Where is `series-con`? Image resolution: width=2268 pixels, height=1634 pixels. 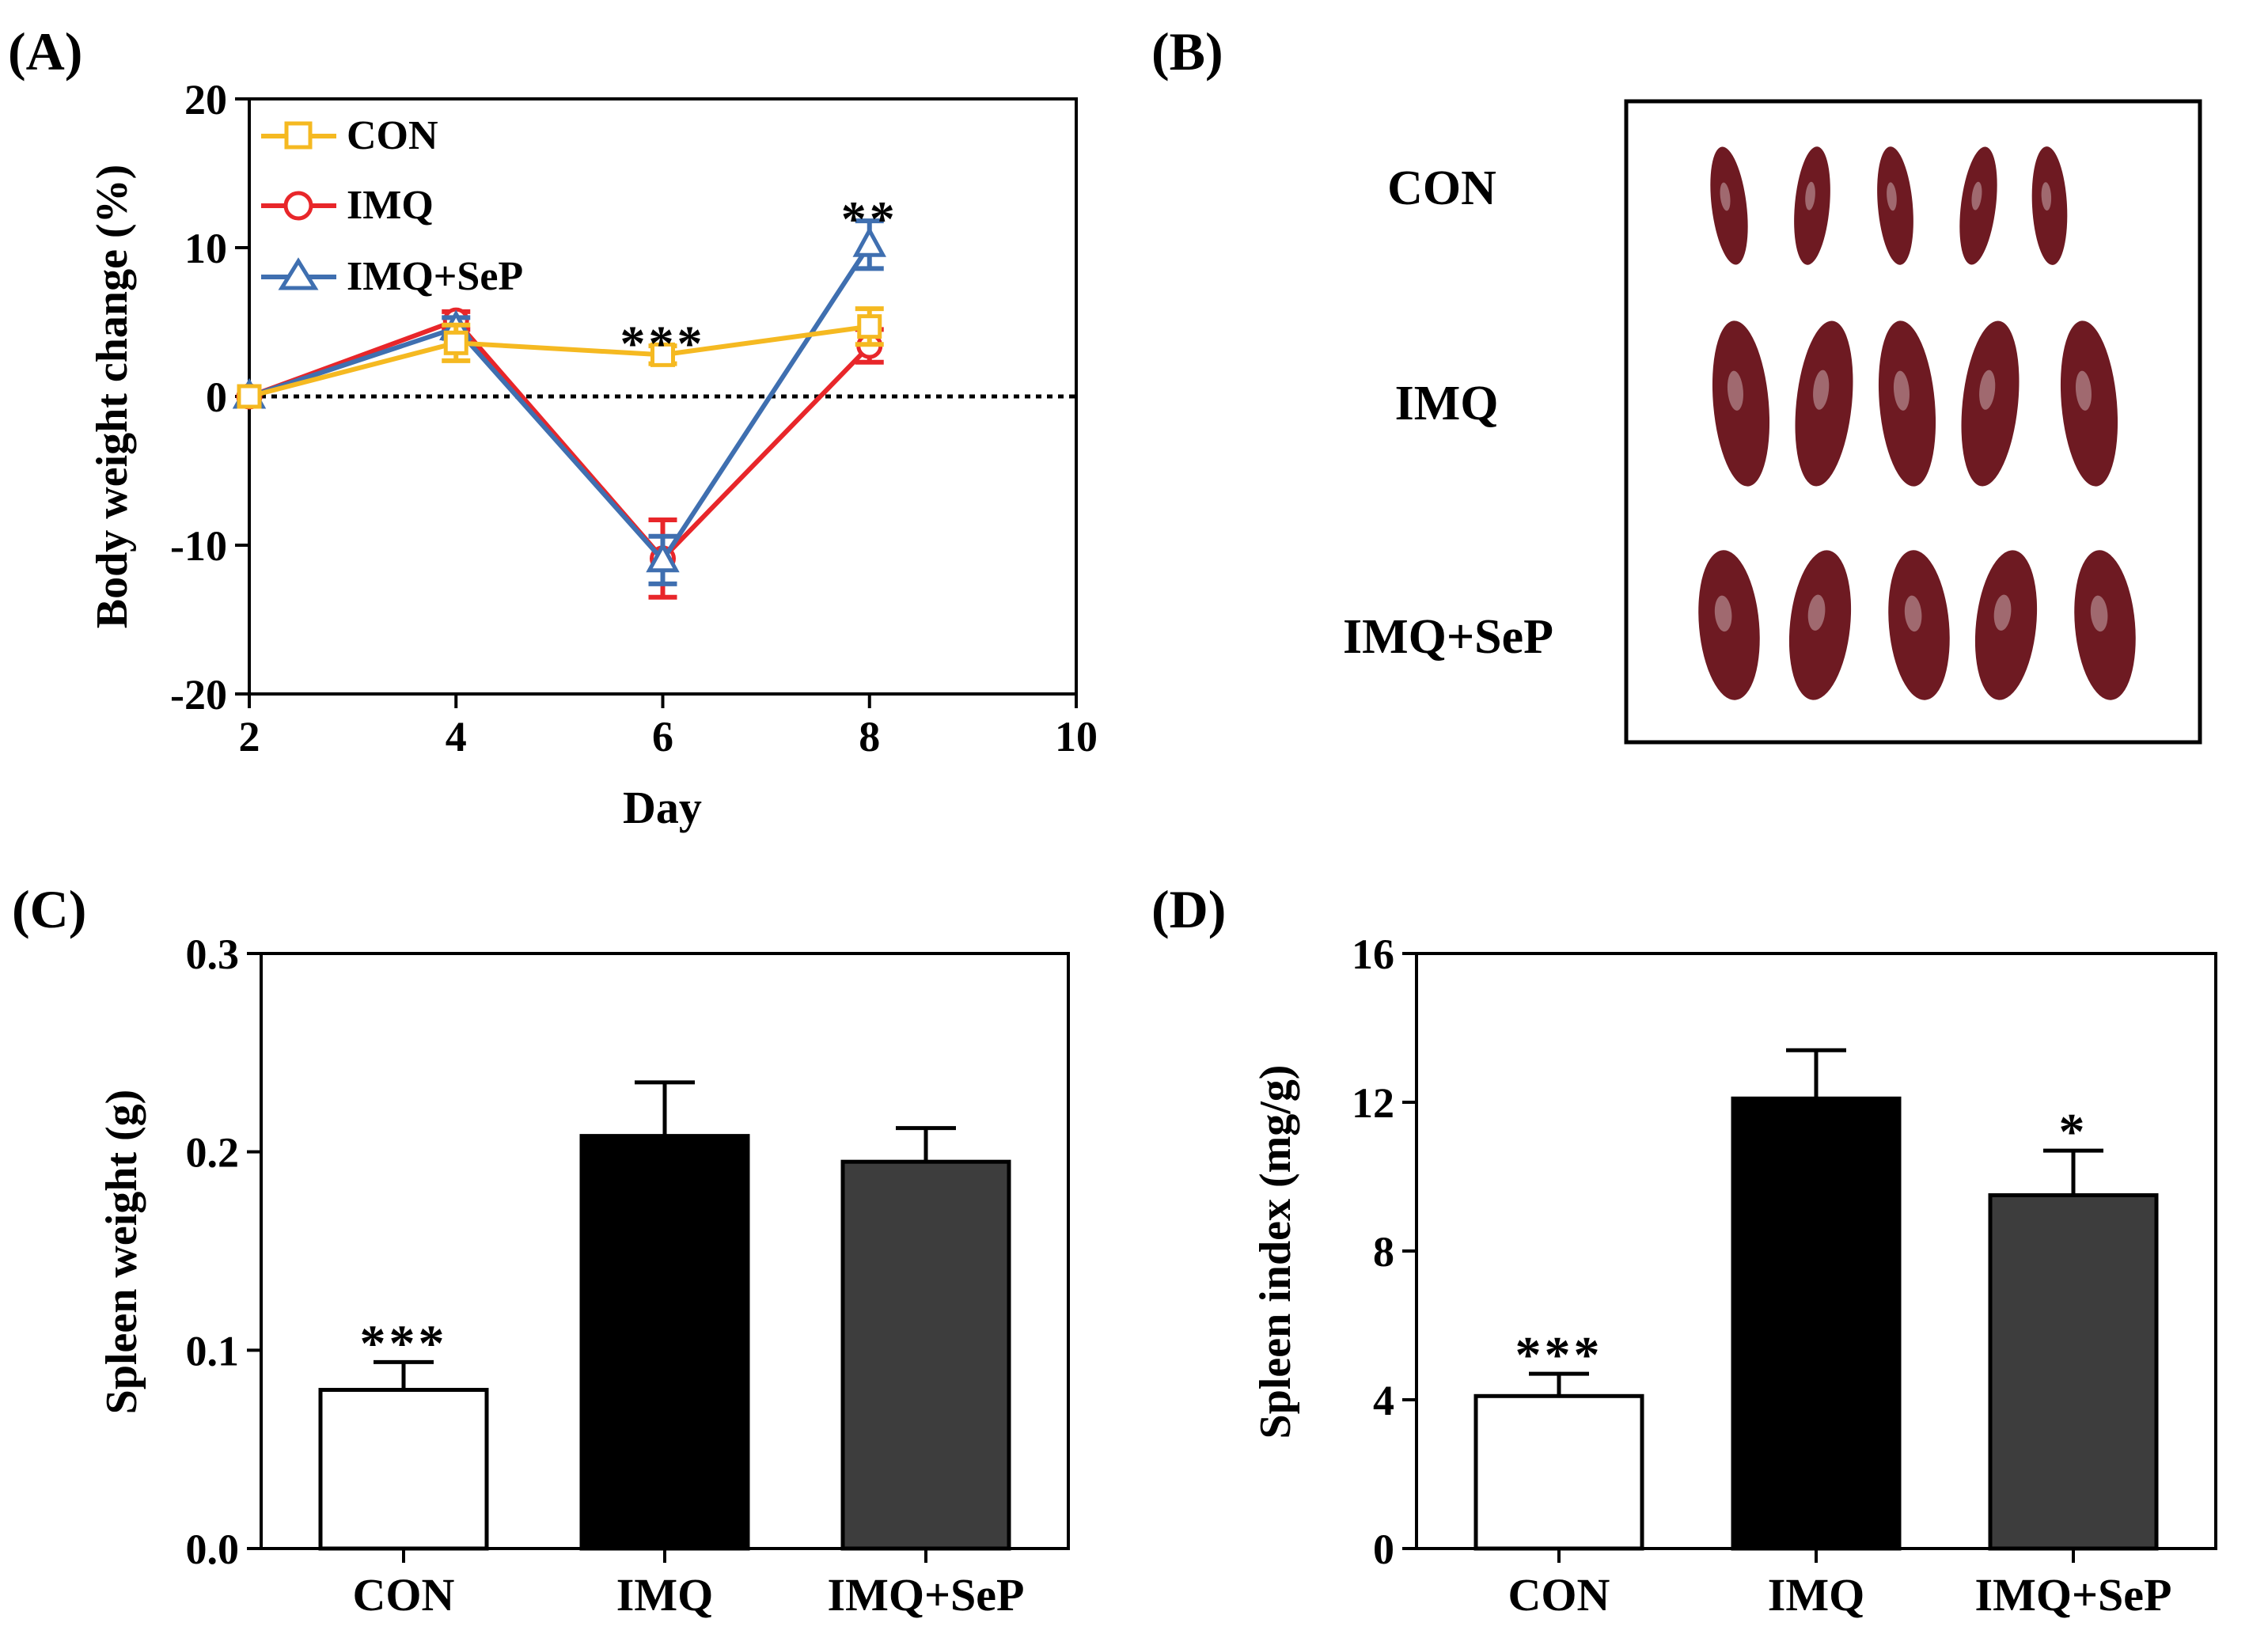
series-con is located at coordinates (560, 357).